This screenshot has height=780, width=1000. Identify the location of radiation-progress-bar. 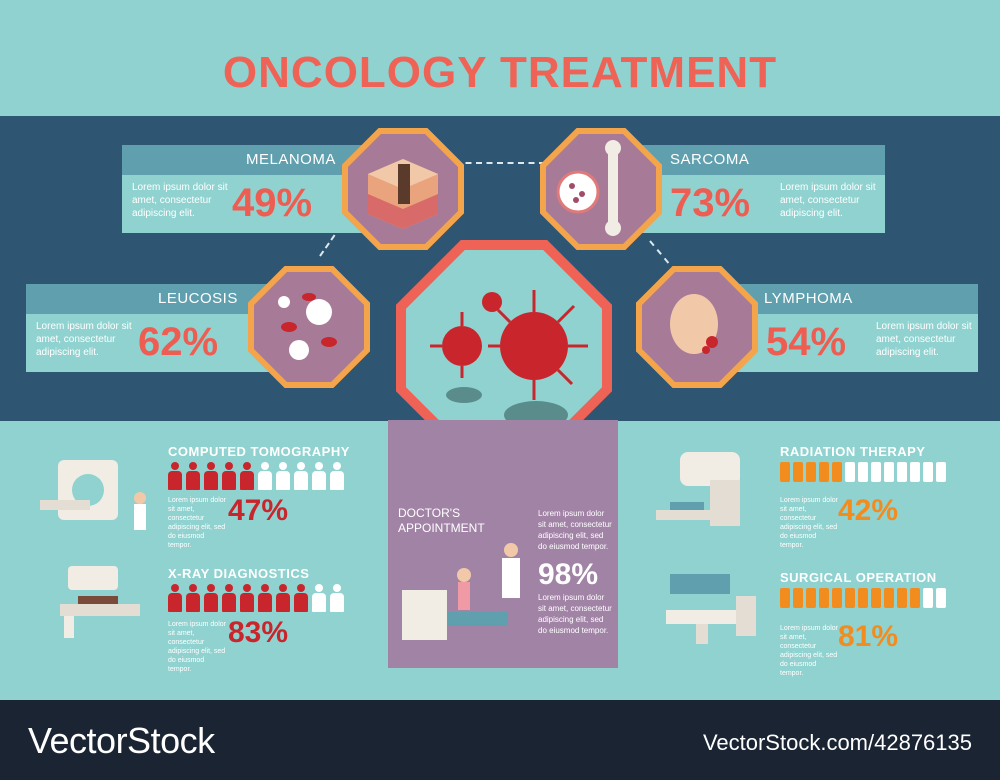
(864, 474).